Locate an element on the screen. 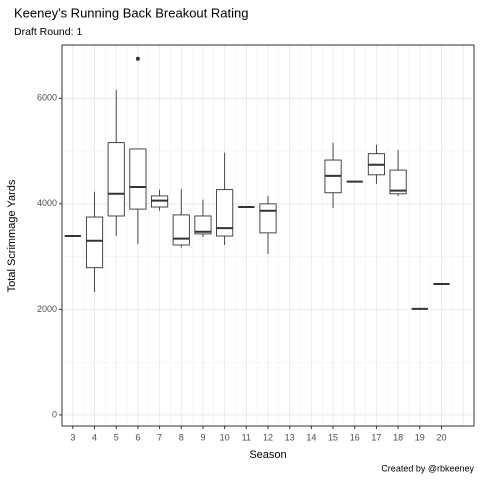 The width and height of the screenshot is (480, 480). x-tick-label: 10 is located at coordinates (225, 437).